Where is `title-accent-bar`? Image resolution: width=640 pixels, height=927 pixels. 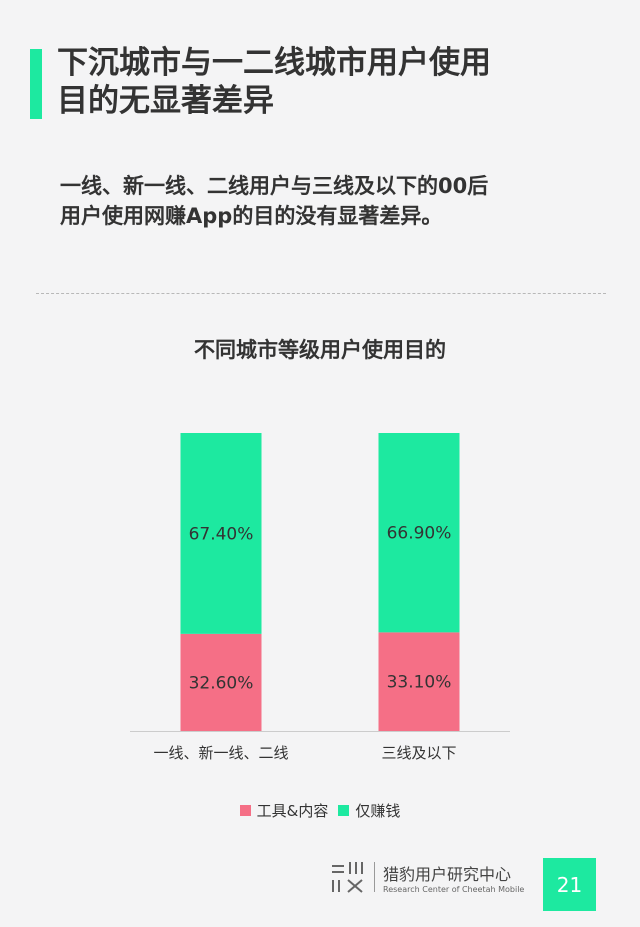
title-accent-bar is located at coordinates (36, 84).